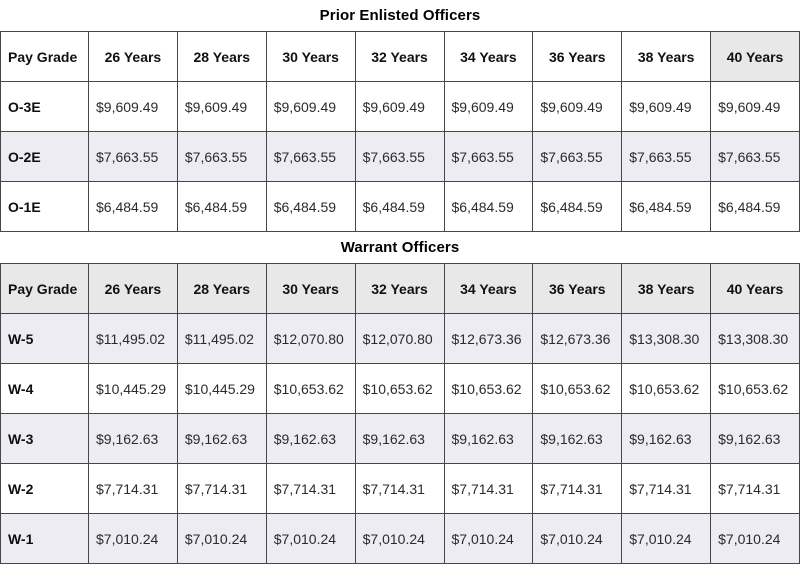 This screenshot has width=800, height=564. What do you see at coordinates (133, 288) in the screenshot?
I see `year-column-header: 26 Years` at bounding box center [133, 288].